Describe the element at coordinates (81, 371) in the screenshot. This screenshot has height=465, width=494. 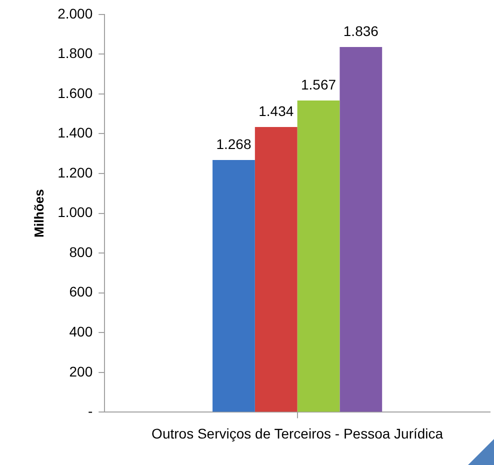
I see `y-tick-label: 200` at that location.